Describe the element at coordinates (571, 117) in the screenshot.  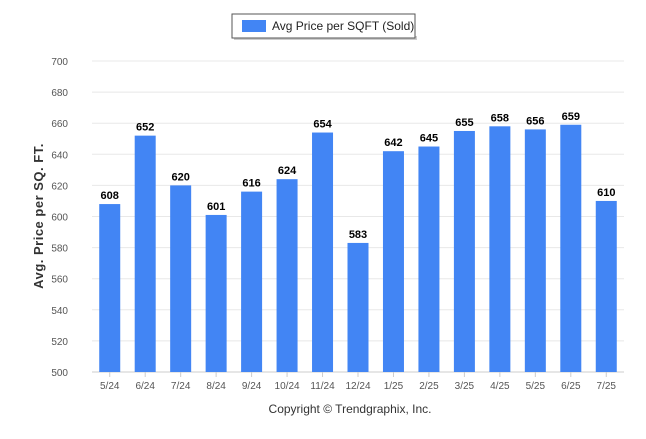
I see `data-label: 659` at that location.